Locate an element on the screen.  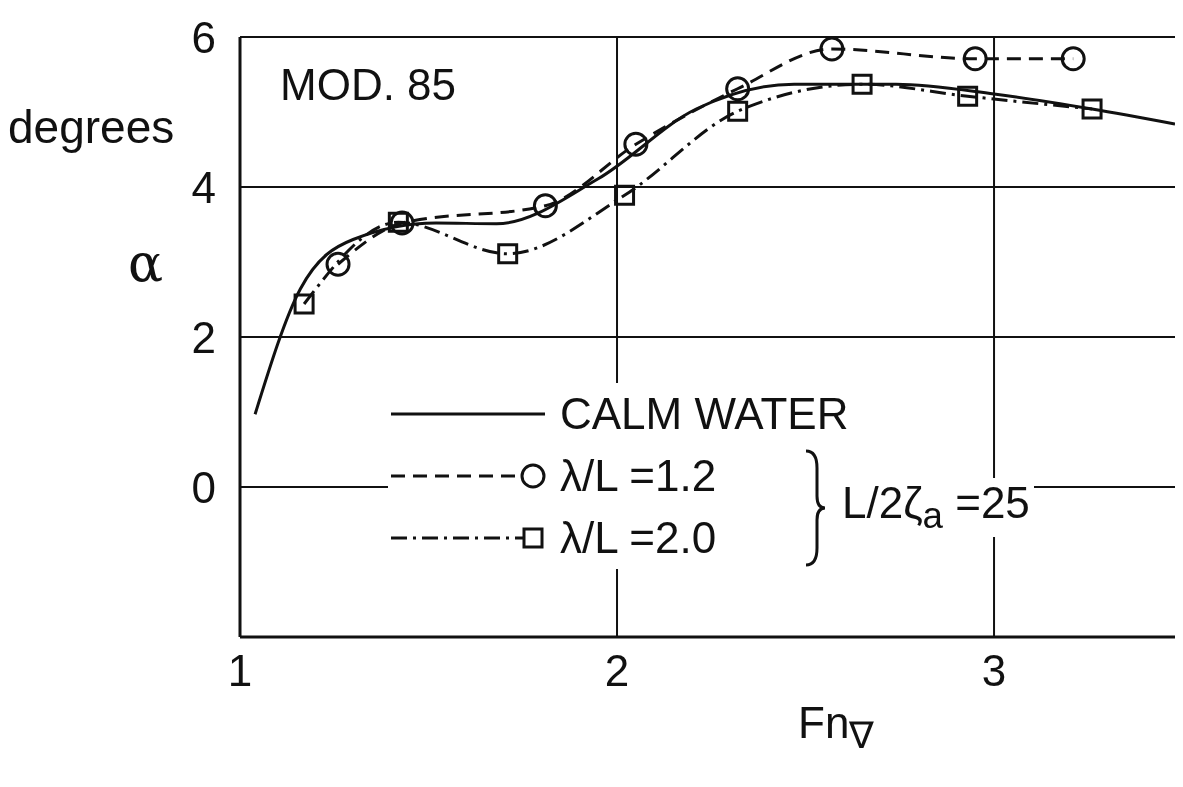
text: degrees is located at coordinates (91, 127).